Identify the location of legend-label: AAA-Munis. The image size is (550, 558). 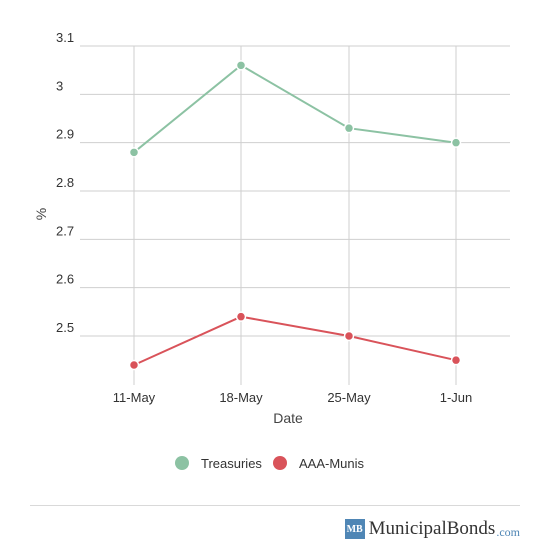
(332, 463).